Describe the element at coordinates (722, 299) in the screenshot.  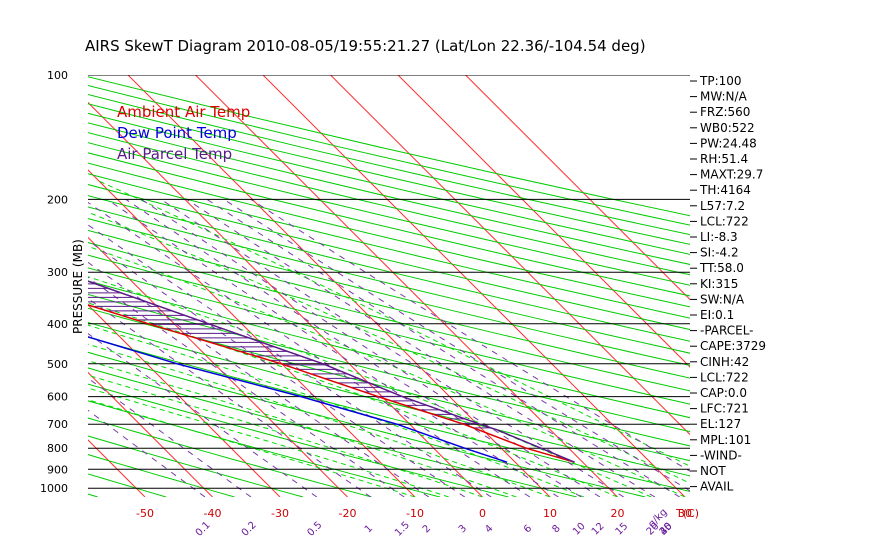
I see `index-entry: SW:N/A` at that location.